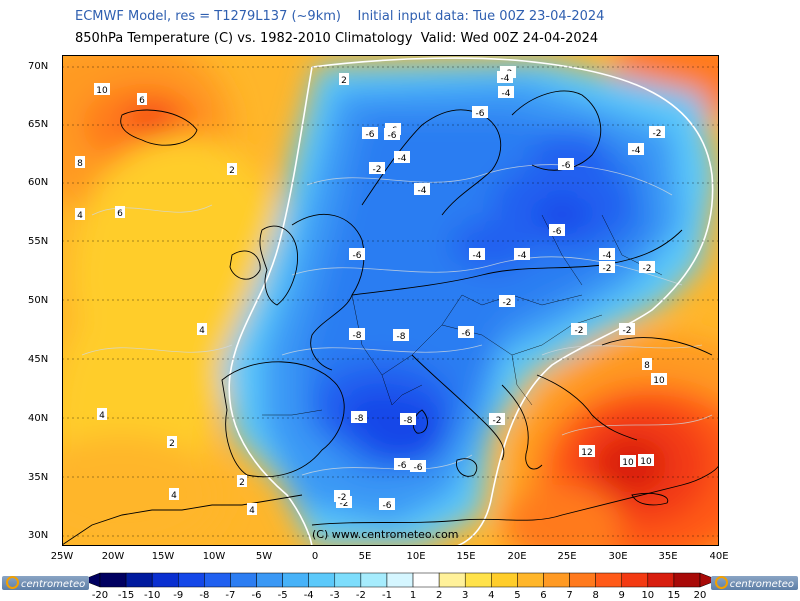  I want to click on colorbar-label: 2, so click(439, 595).